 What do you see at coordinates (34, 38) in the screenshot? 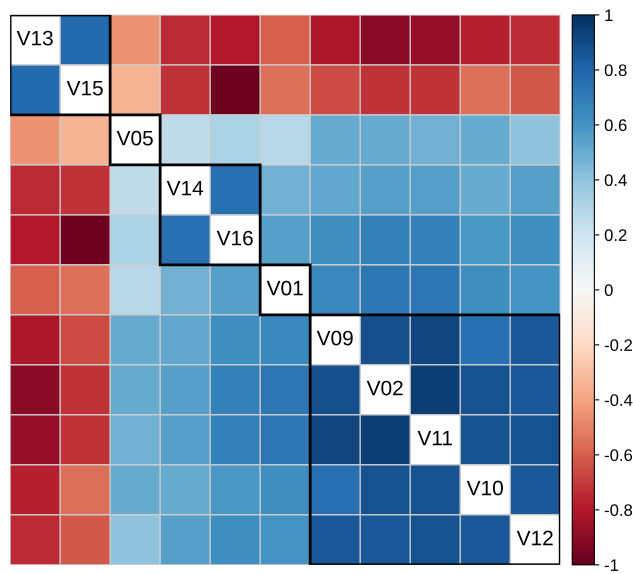
I see `text: V13` at bounding box center [34, 38].